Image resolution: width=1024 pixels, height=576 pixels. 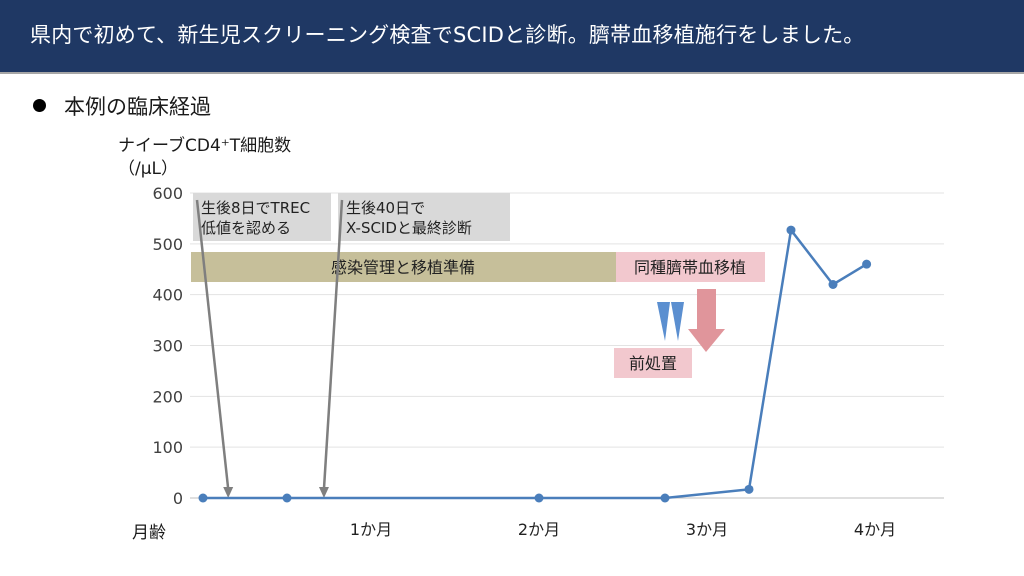 I want to click on y-tick-label: 300, so click(x=167, y=346).